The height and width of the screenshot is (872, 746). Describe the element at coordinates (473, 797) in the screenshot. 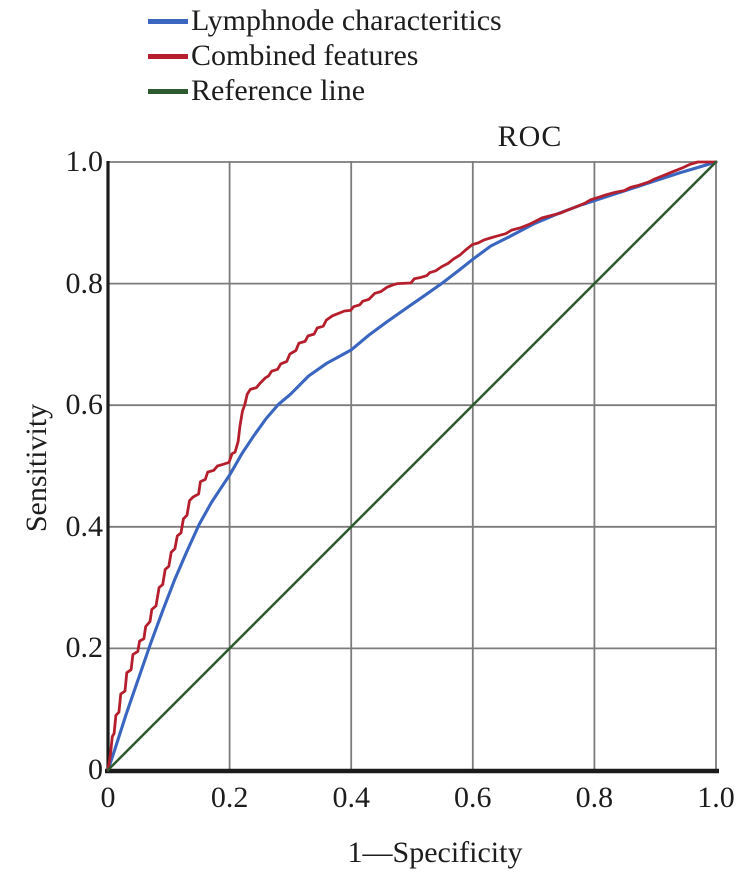

I see `x-axis-tick-label: 0.6` at that location.